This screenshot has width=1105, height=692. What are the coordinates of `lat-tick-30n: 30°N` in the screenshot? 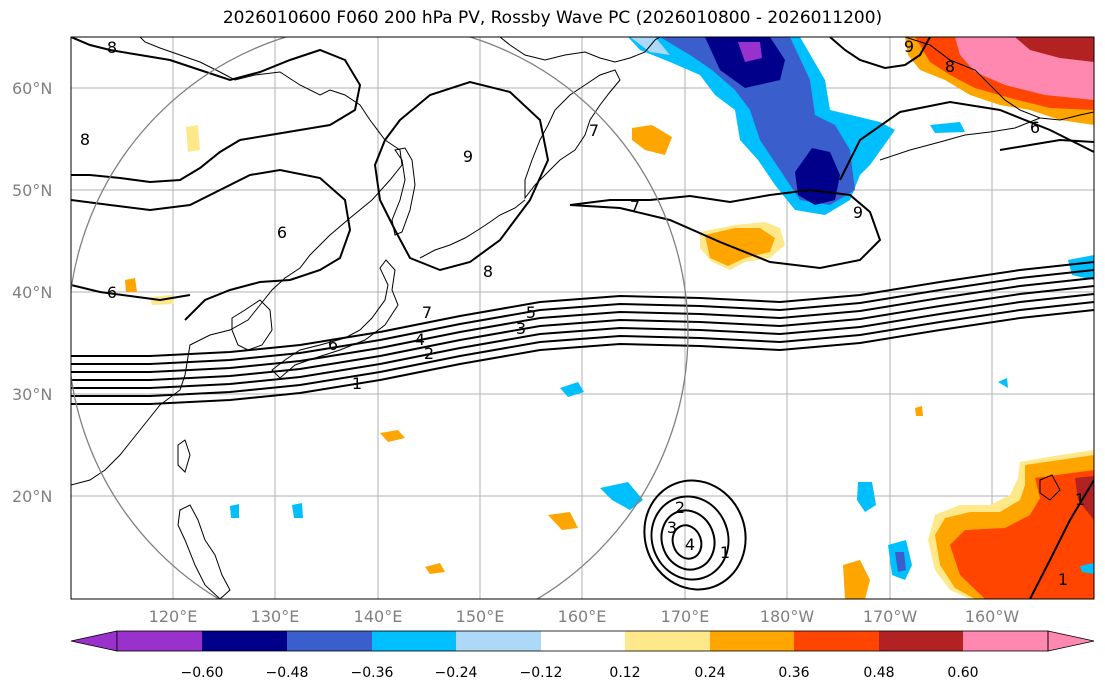 It's located at (32, 394).